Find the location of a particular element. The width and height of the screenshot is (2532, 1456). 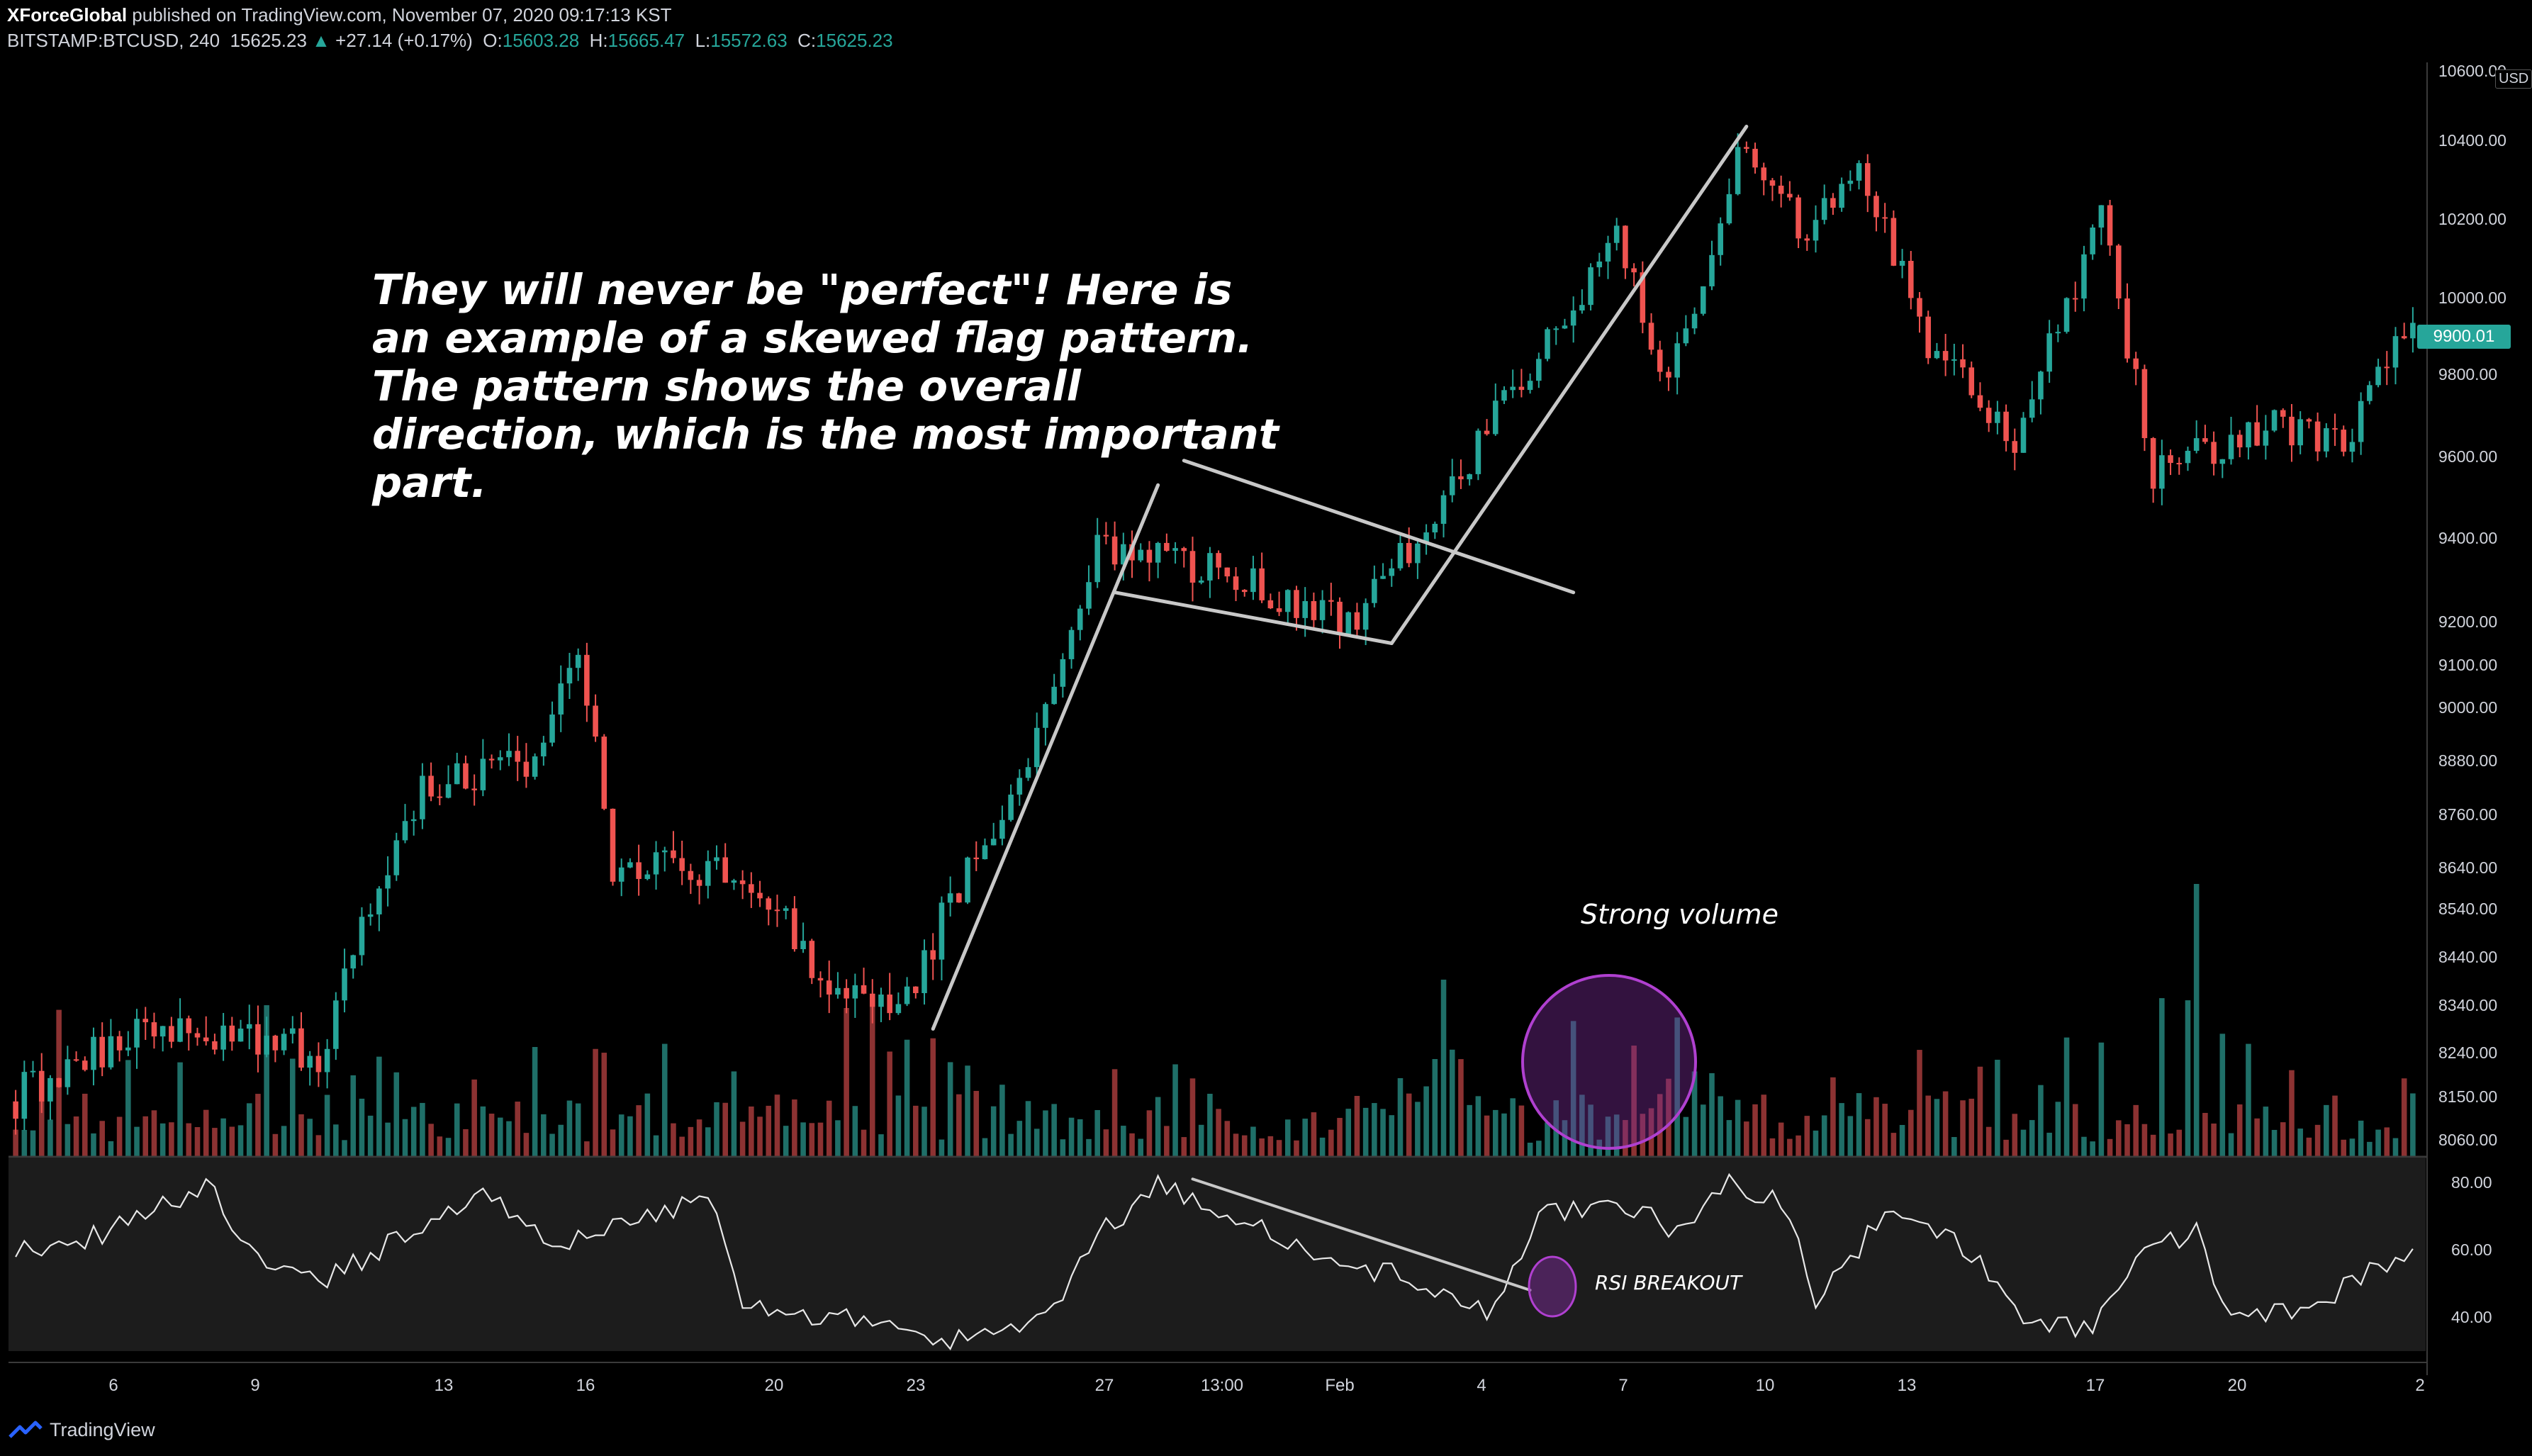

tradingview-brand: TradingView is located at coordinates (82, 1429).